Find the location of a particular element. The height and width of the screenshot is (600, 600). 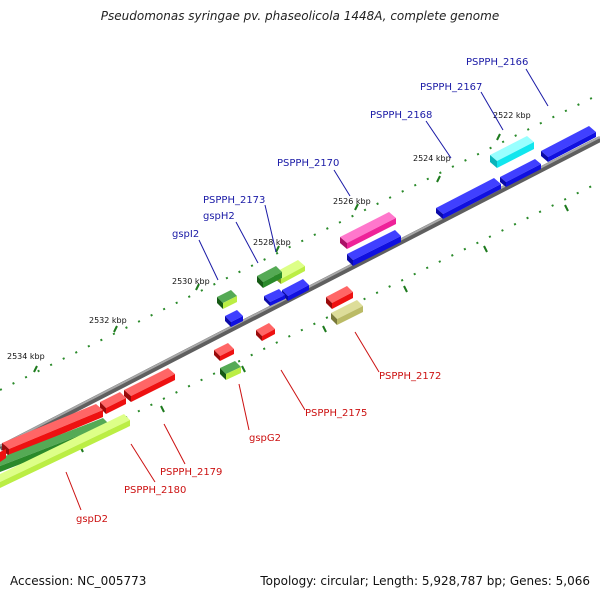

label-pspph-2179: PSPPH_2179 is located at coordinates (191, 472).